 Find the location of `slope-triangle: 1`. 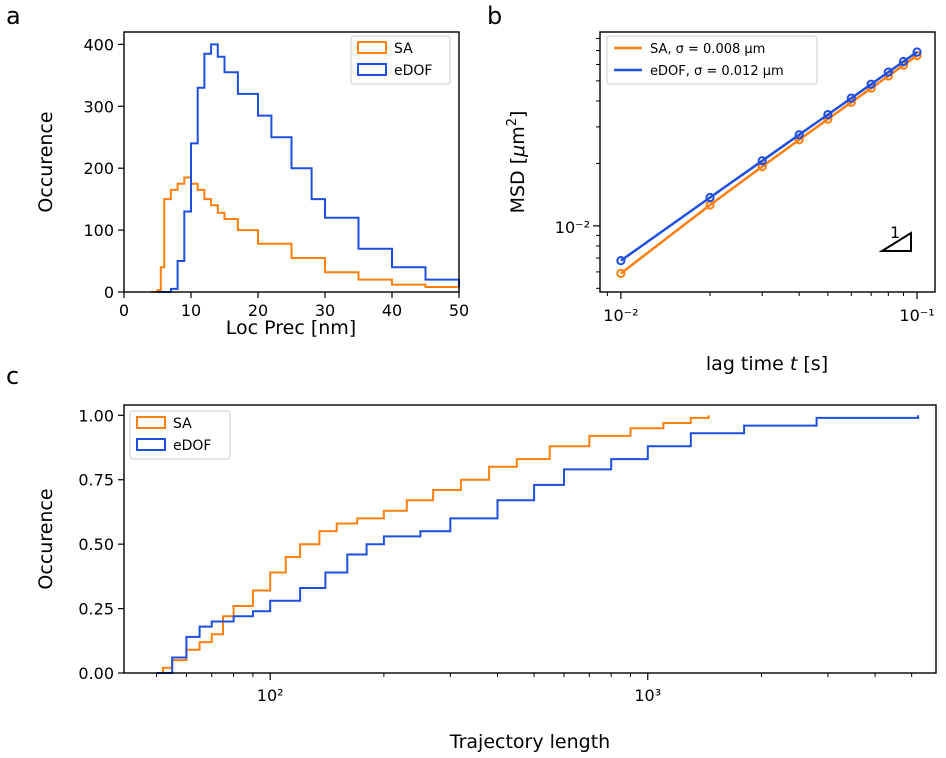

slope-triangle: 1 is located at coordinates (895, 237).